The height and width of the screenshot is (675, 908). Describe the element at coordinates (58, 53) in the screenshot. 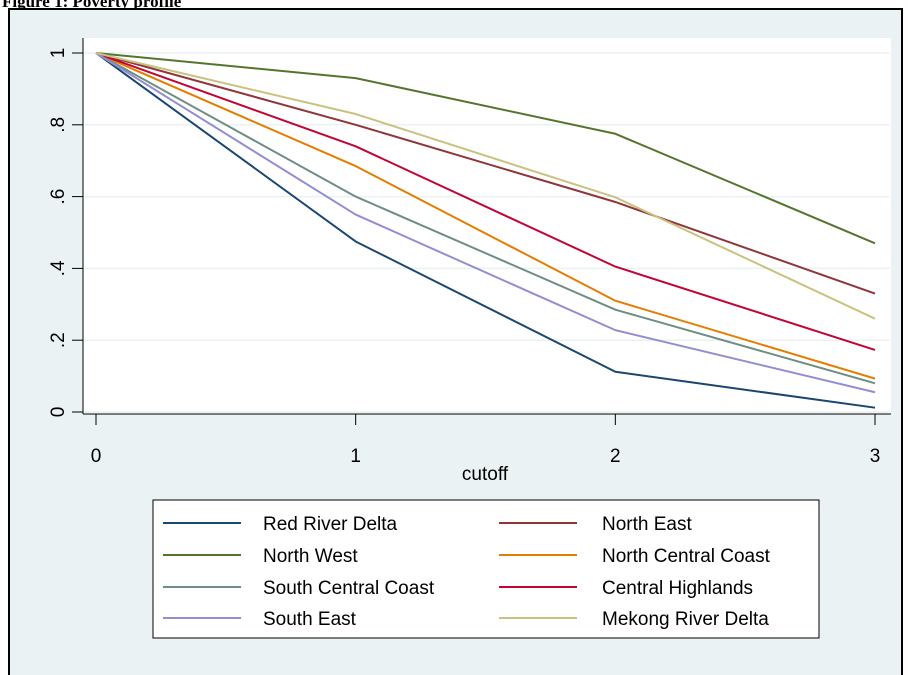

I see `y-tick-label: 1` at that location.